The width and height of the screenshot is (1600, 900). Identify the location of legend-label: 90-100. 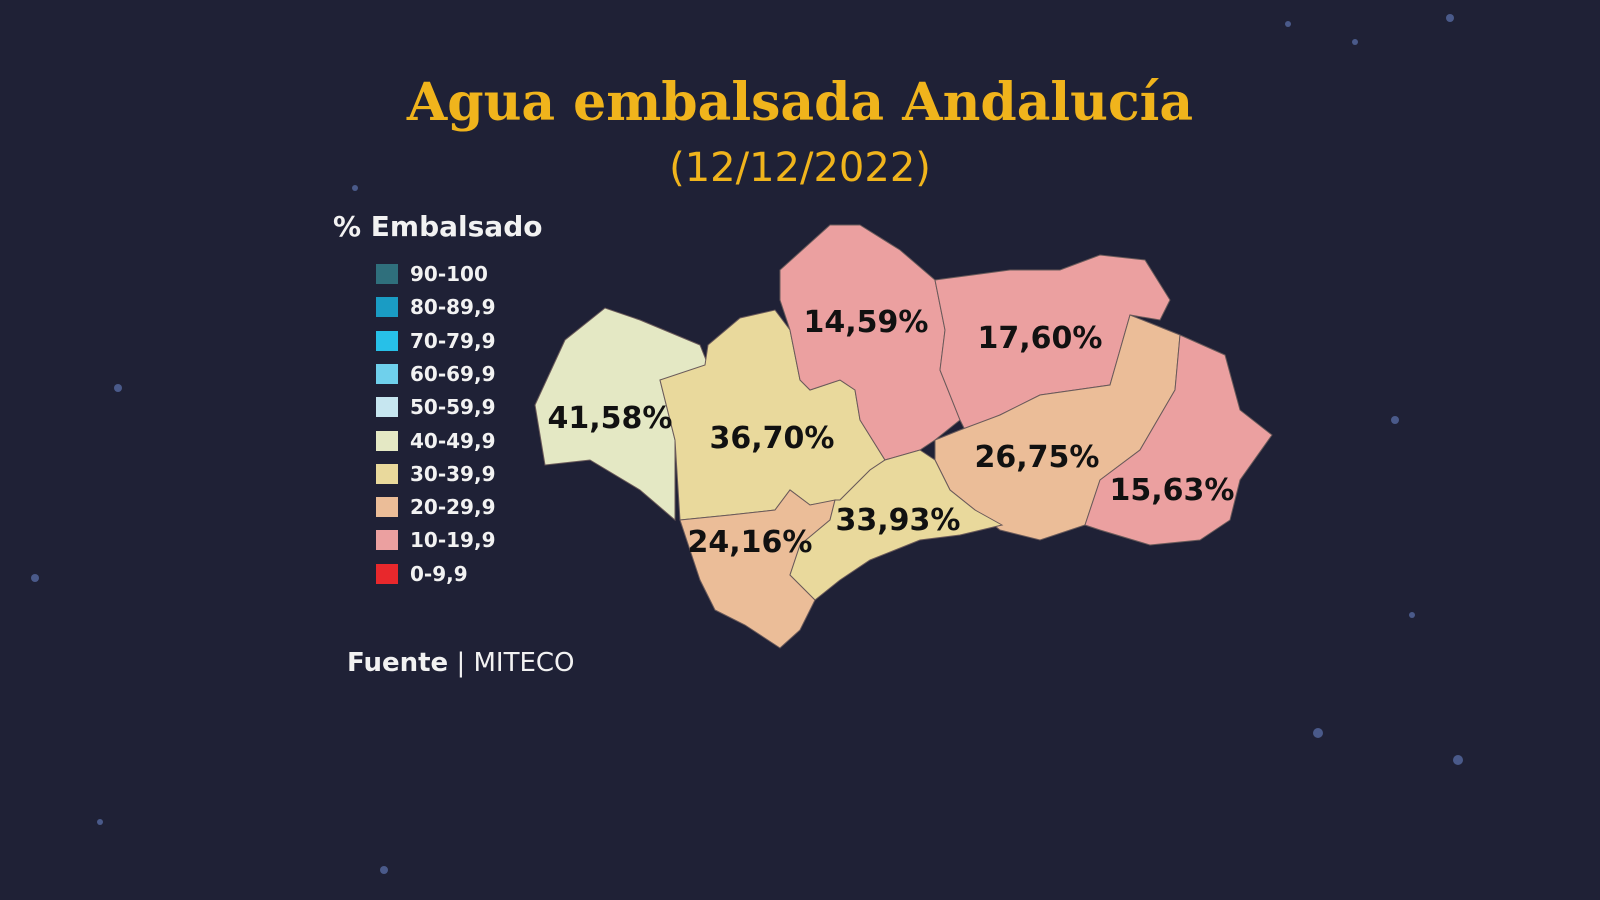
(449, 274).